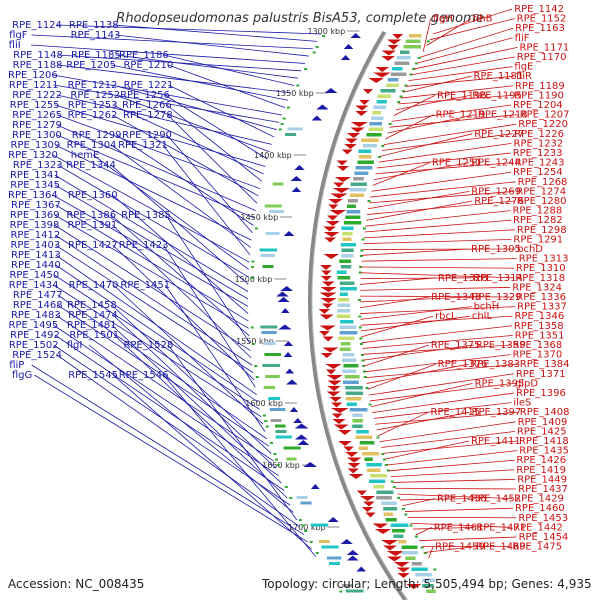  What do you see at coordinates (259, 217) in the screenshot?
I see `kbp-tick-label: 1450 kbp` at bounding box center [259, 217].